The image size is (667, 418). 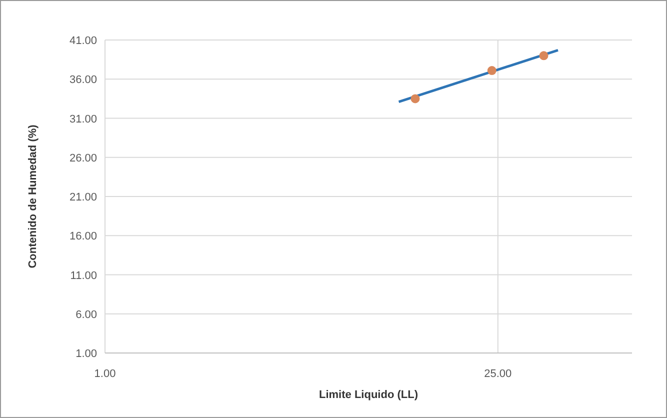 What do you see at coordinates (83, 119) in the screenshot?
I see `y-tick-label: 31.00` at bounding box center [83, 119].